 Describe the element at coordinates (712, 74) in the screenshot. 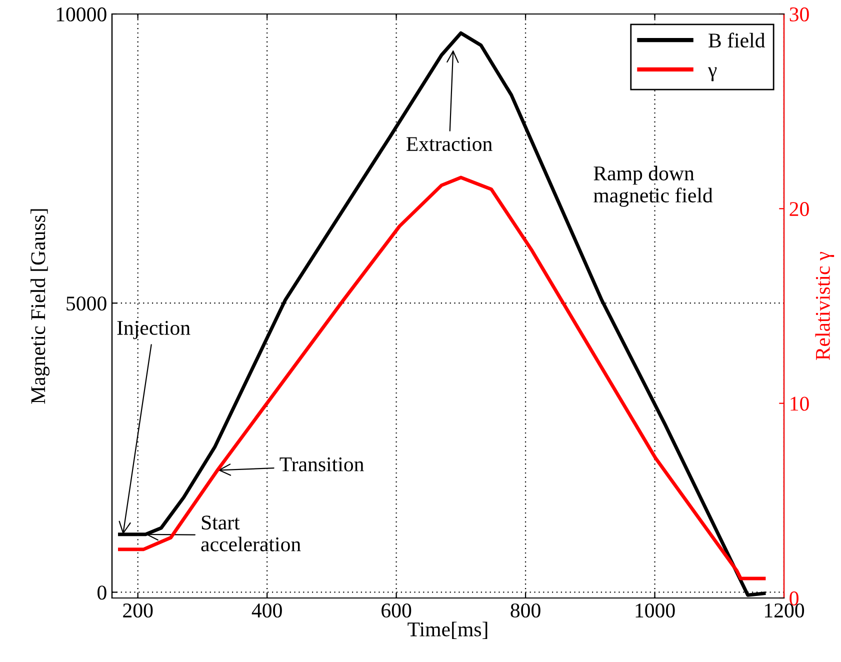

I see `legend-label: γ` at that location.